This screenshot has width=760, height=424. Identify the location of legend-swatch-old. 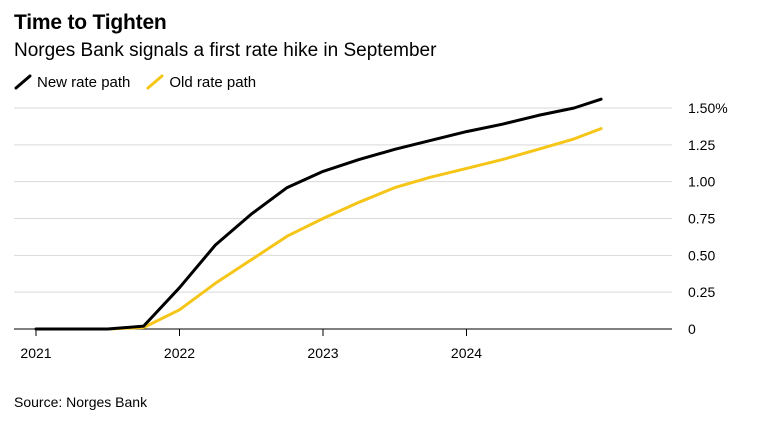
(155, 82).